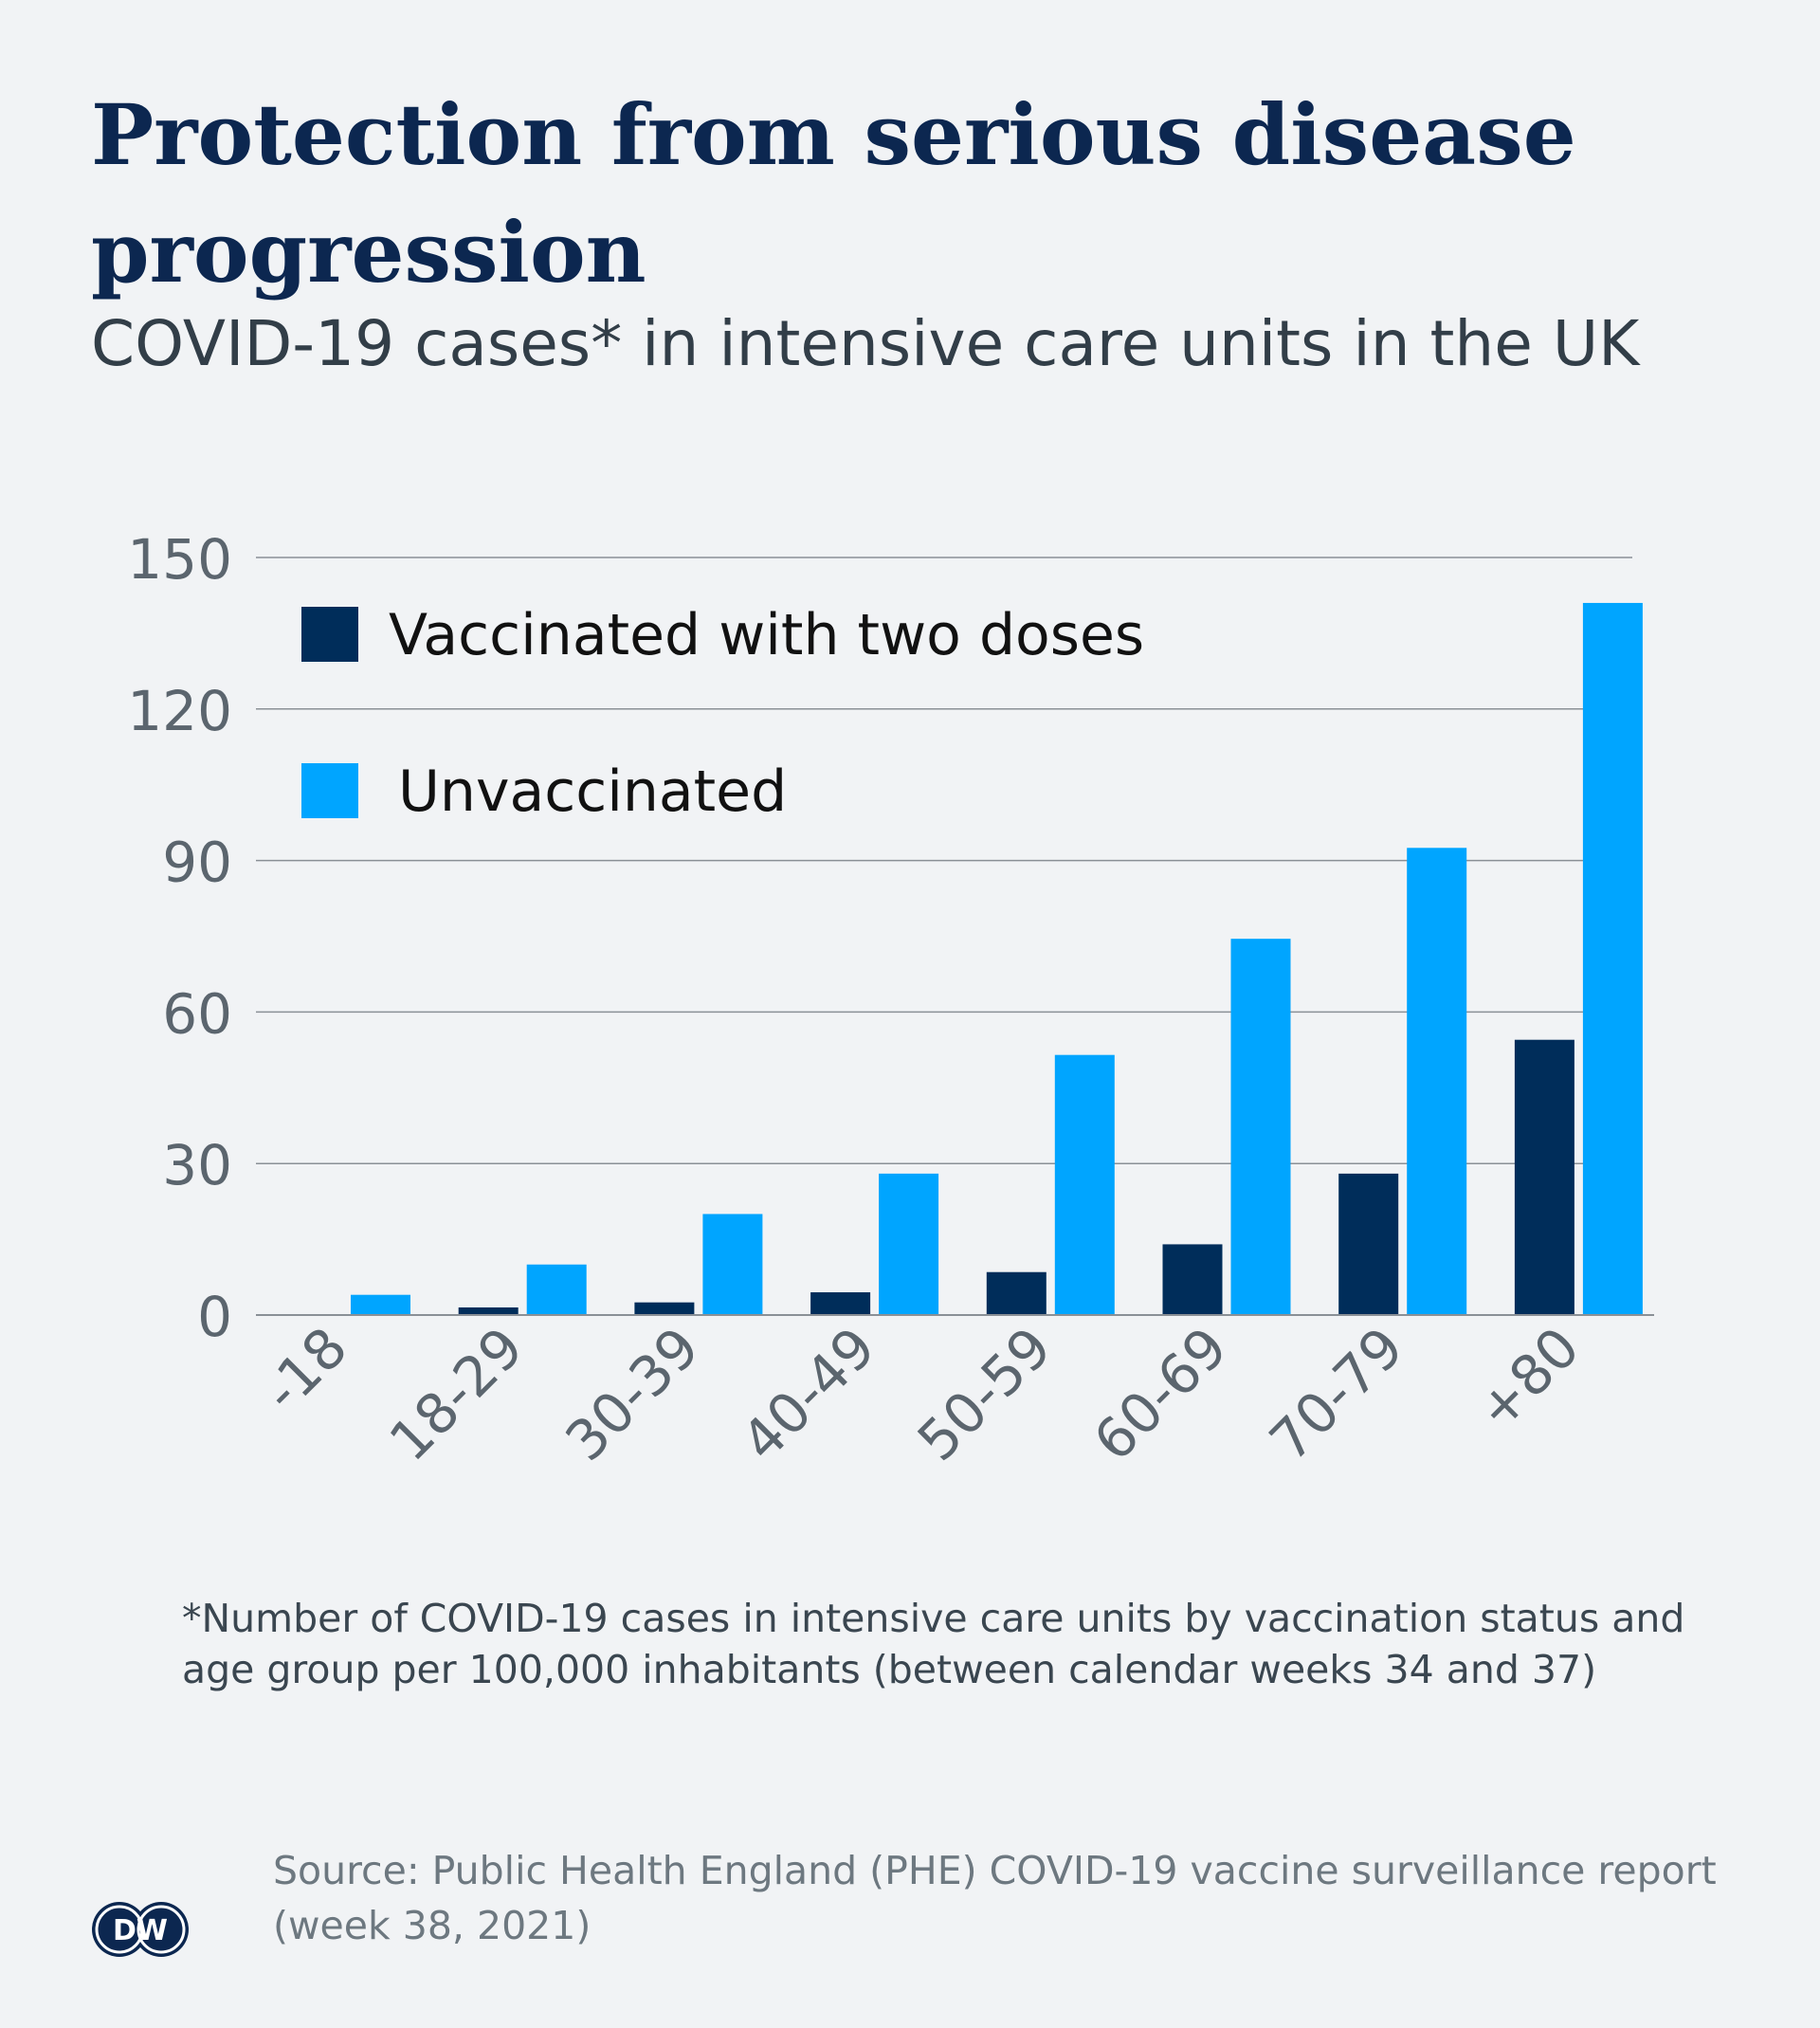  I want to click on x-tick-label: 40-49, so click(808, 1394).